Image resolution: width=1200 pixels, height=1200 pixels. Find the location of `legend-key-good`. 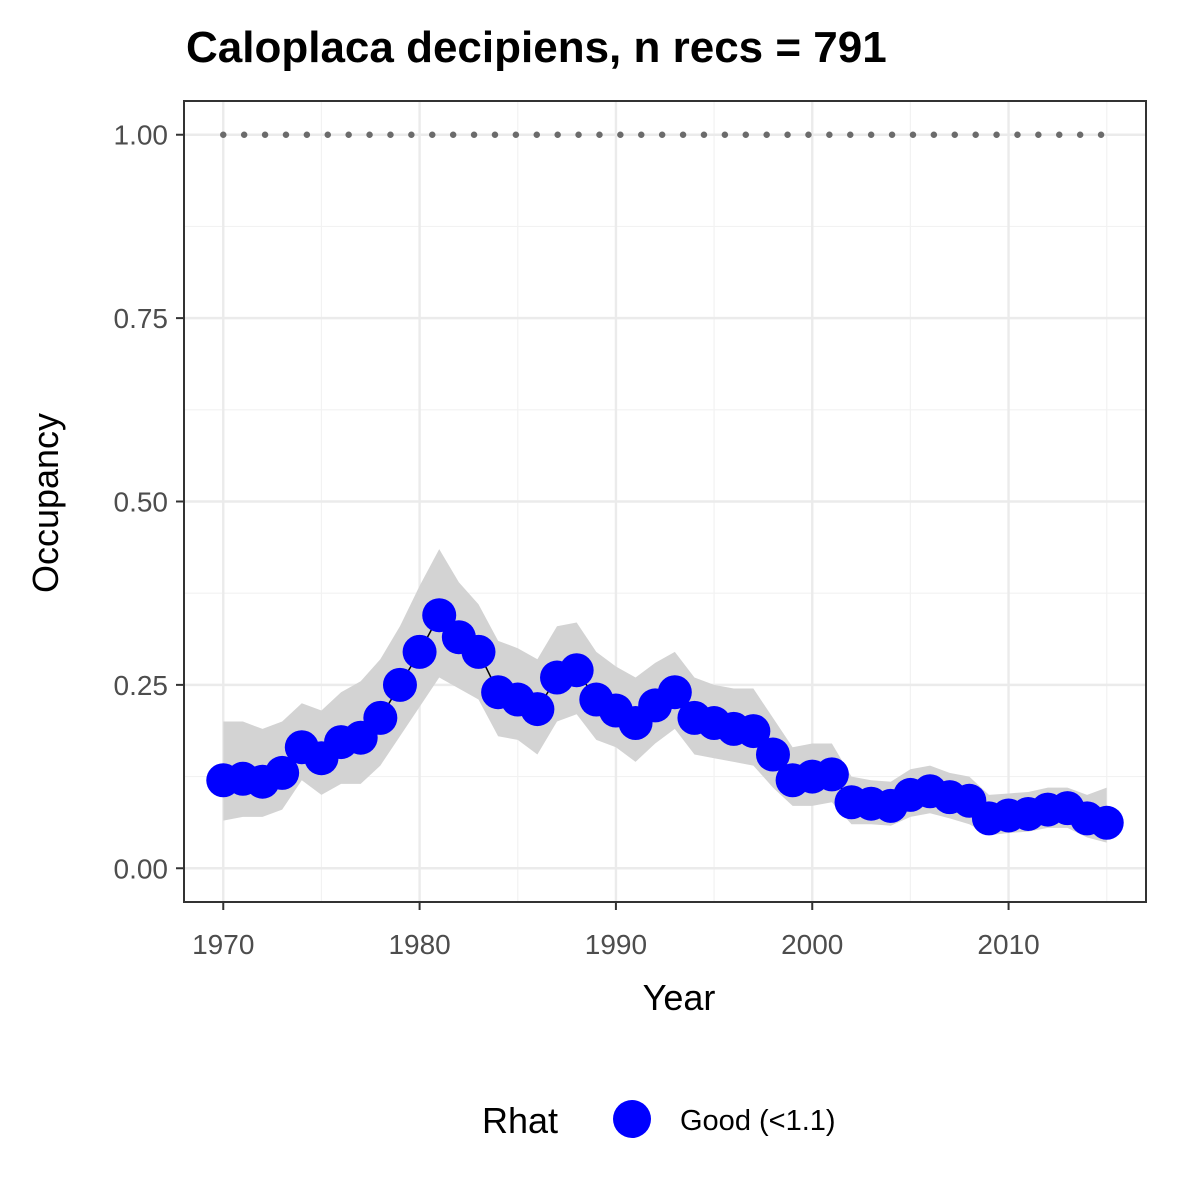

legend-key-good is located at coordinates (632, 1119).